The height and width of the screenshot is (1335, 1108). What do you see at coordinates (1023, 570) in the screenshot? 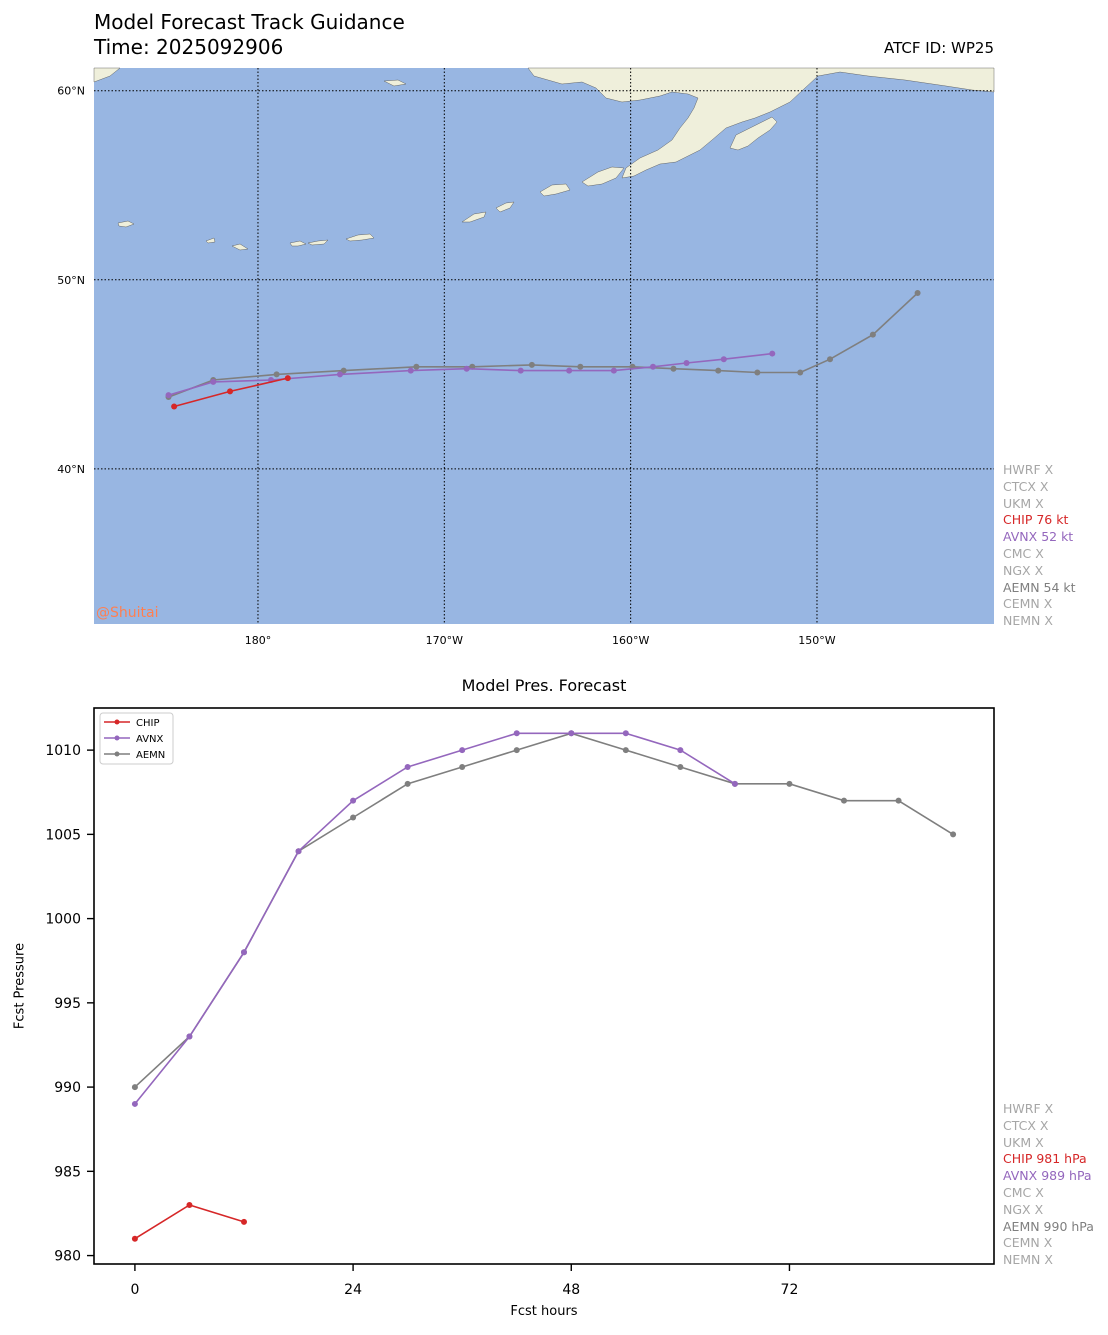
I see `track-model-entry-6: NGX X` at bounding box center [1023, 570].